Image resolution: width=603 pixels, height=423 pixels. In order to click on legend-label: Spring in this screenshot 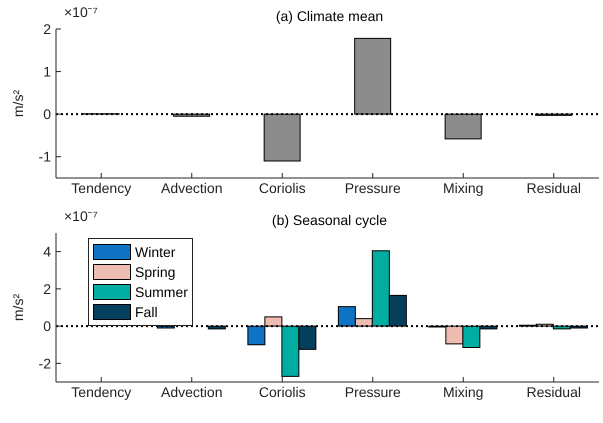, I will do `click(155, 272)`.